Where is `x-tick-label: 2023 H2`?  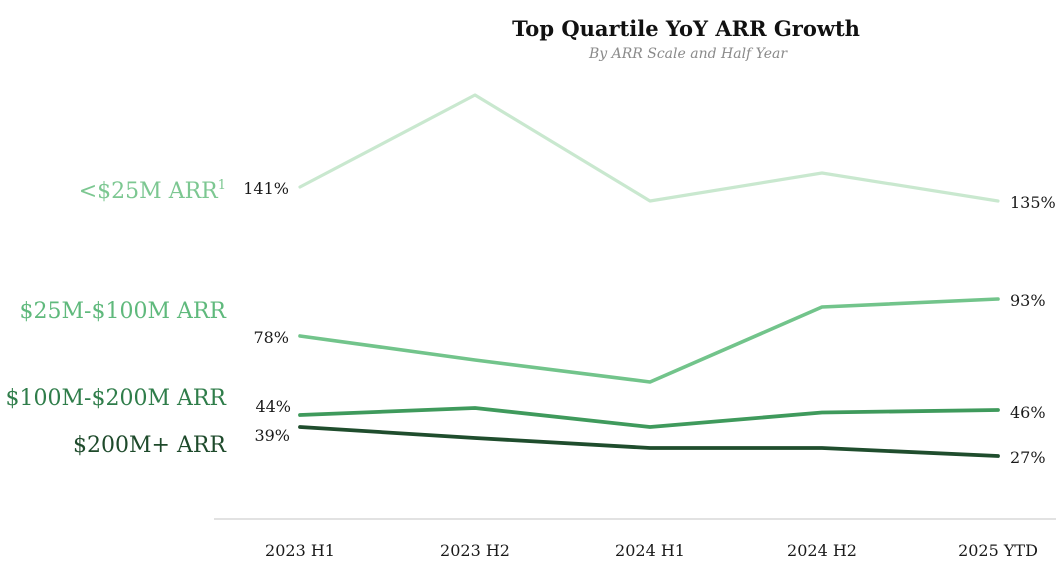 x-tick-label: 2023 H2 is located at coordinates (475, 550).